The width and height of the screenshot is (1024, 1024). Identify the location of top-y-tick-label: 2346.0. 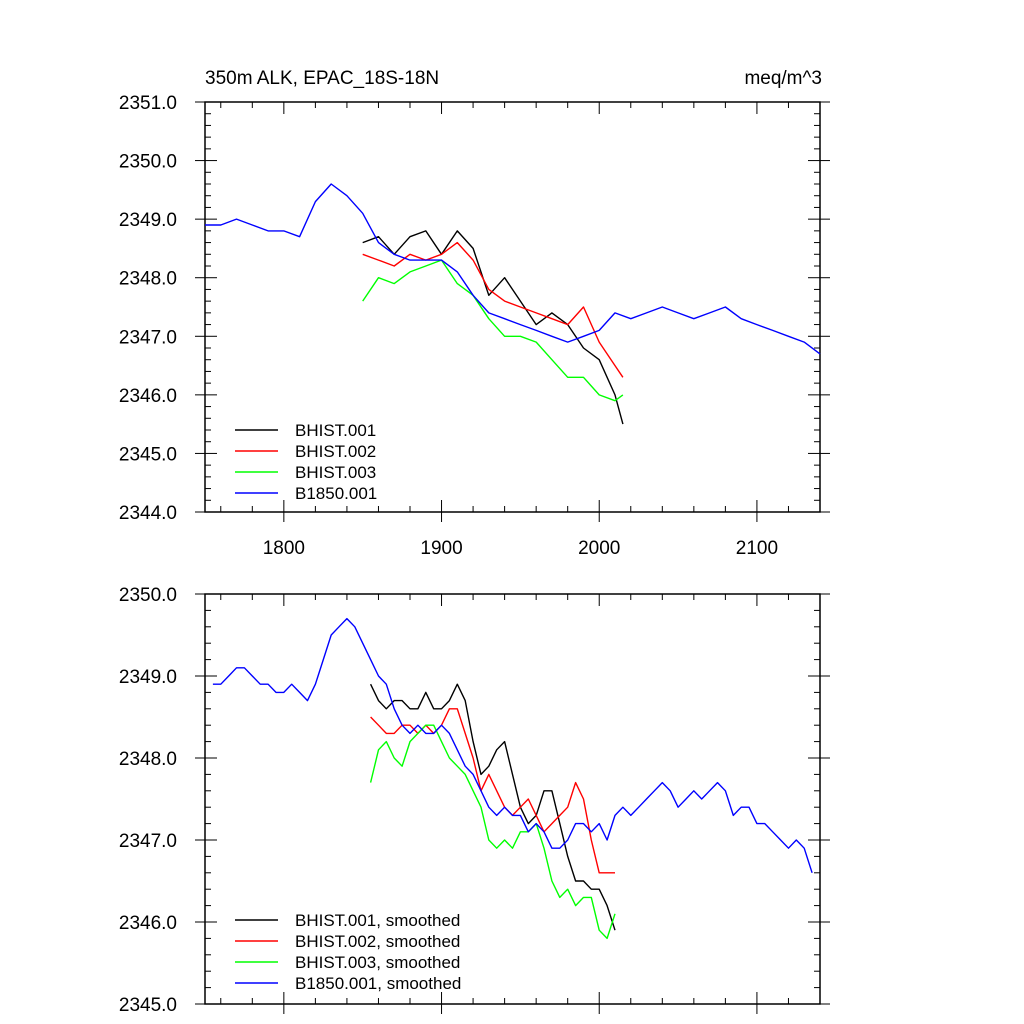
(148, 396).